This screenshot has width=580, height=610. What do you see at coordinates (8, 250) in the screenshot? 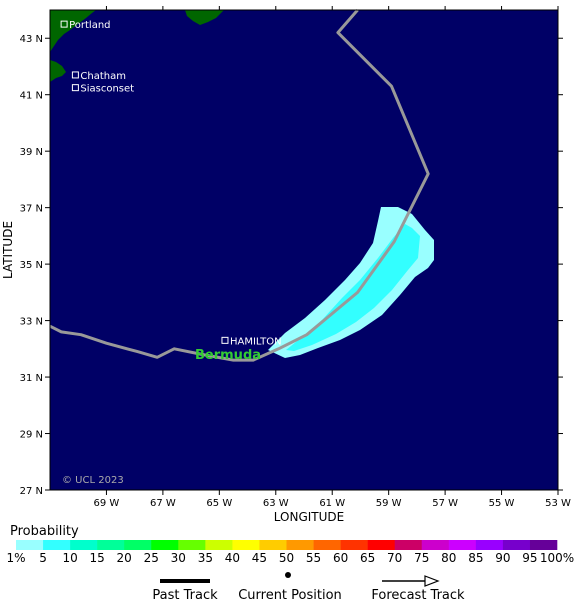
I see `y-axis-label: LATITUDE` at bounding box center [8, 250].